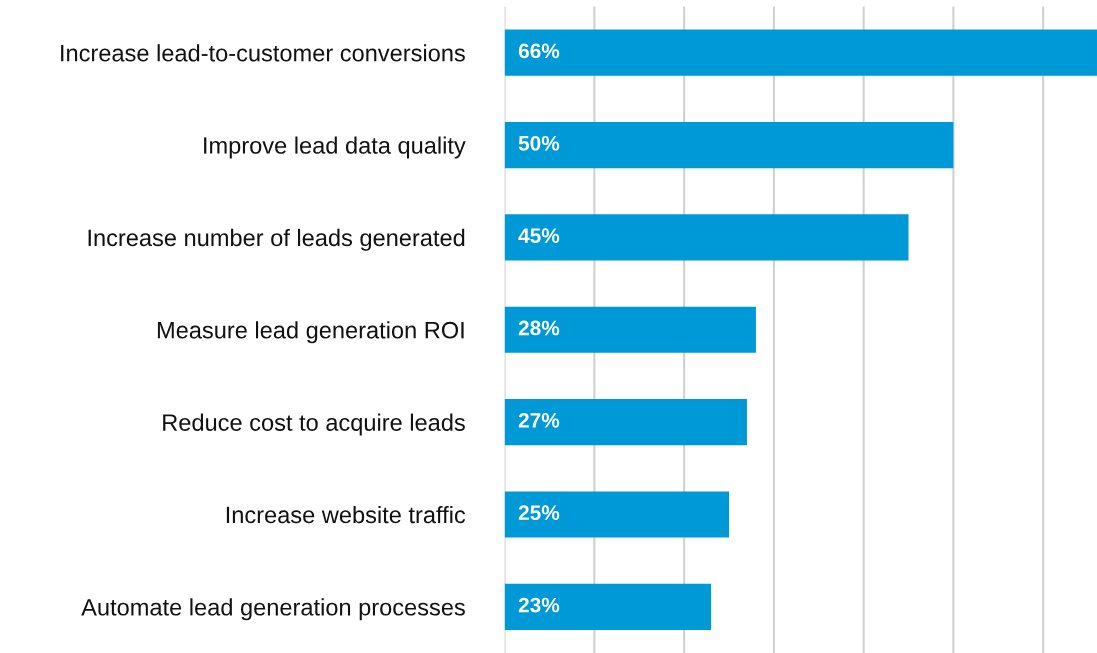  I want to click on data-label: 25%, so click(539, 513).